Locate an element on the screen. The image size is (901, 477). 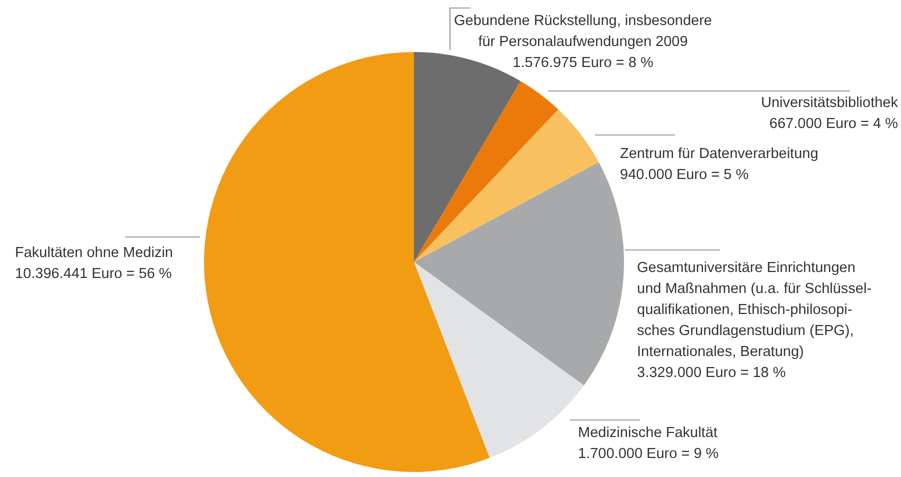
slice-label: Universitätsbibliothek is located at coordinates (829, 103).